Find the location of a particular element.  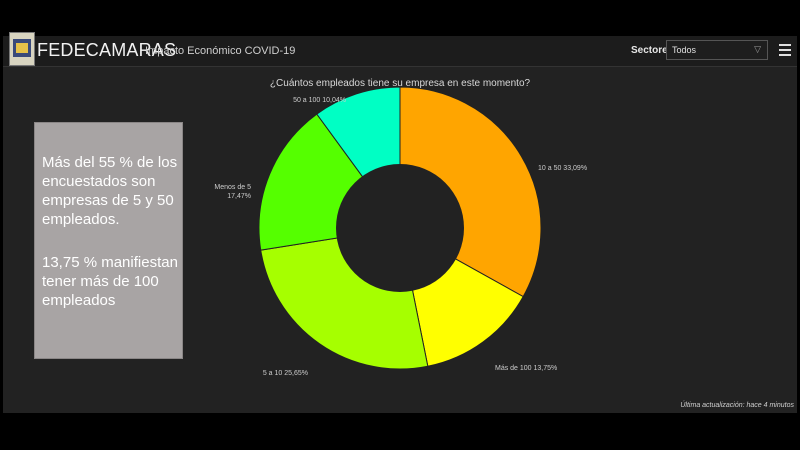

last-updated-note: Última actualización: hace 4 minutos is located at coordinates (737, 405).